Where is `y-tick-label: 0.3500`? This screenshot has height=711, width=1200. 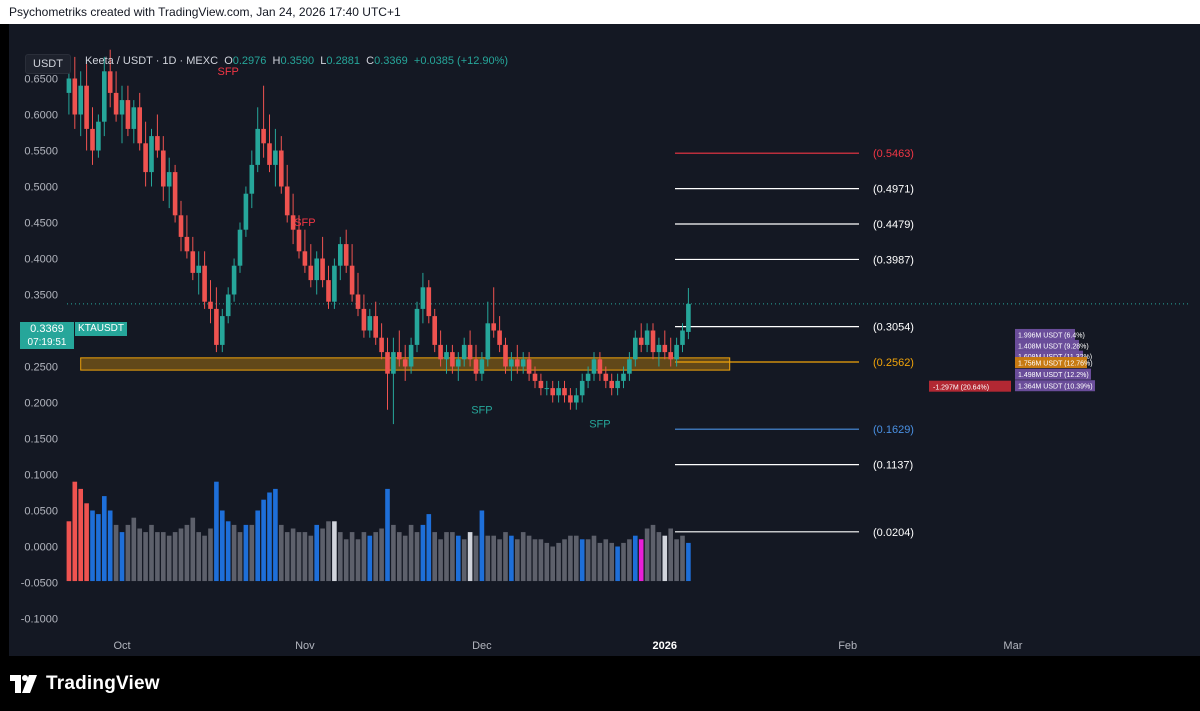 y-tick-label: 0.3500 is located at coordinates (41, 296).